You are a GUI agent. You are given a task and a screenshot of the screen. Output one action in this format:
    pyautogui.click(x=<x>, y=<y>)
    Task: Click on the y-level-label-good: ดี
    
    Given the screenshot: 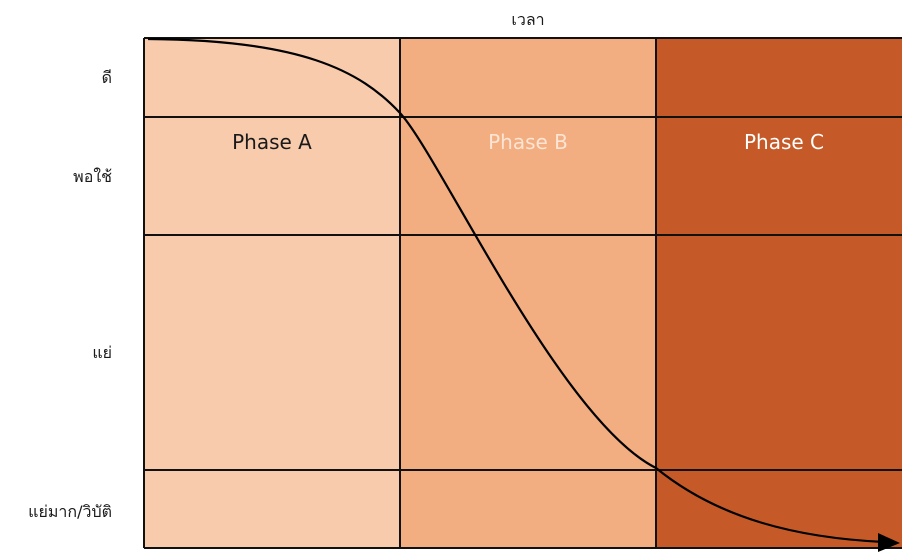 What is the action you would take?
    pyautogui.click(x=106, y=77)
    